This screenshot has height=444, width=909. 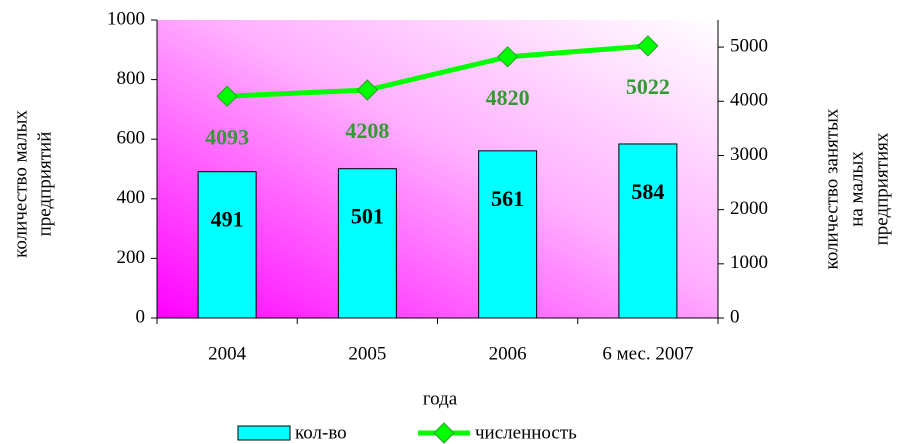 I want to click on y2-tick-label: 4000, so click(x=749, y=100).